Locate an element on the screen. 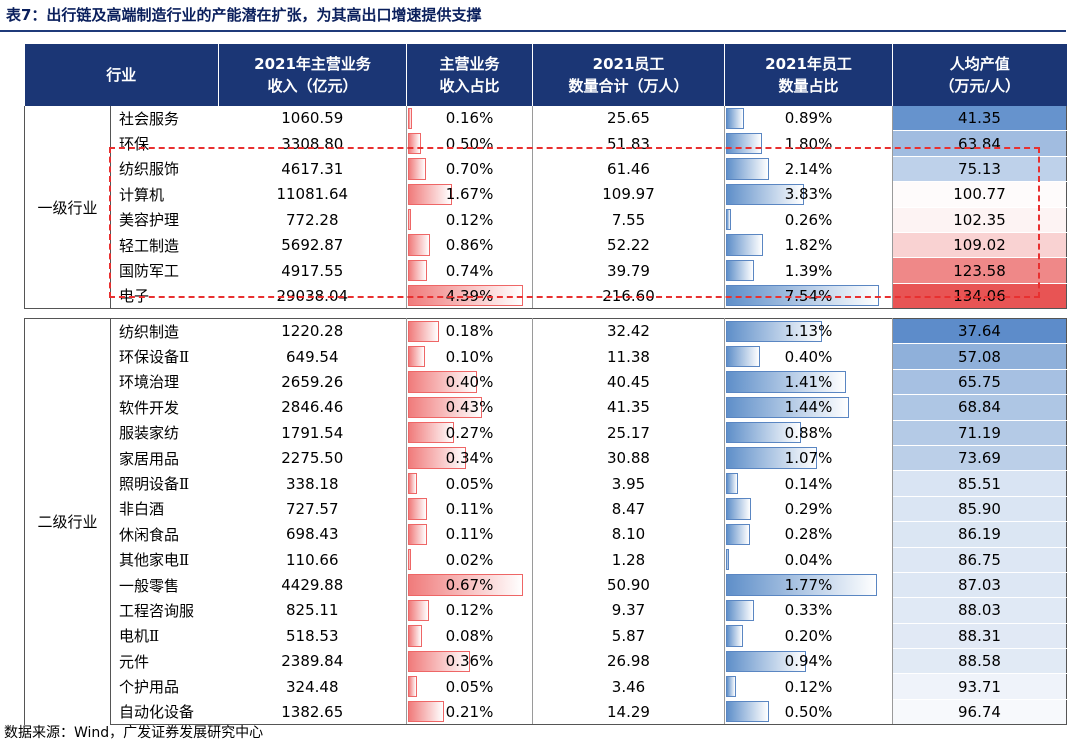  revenue-share-value: 0.10% is located at coordinates (469, 356).